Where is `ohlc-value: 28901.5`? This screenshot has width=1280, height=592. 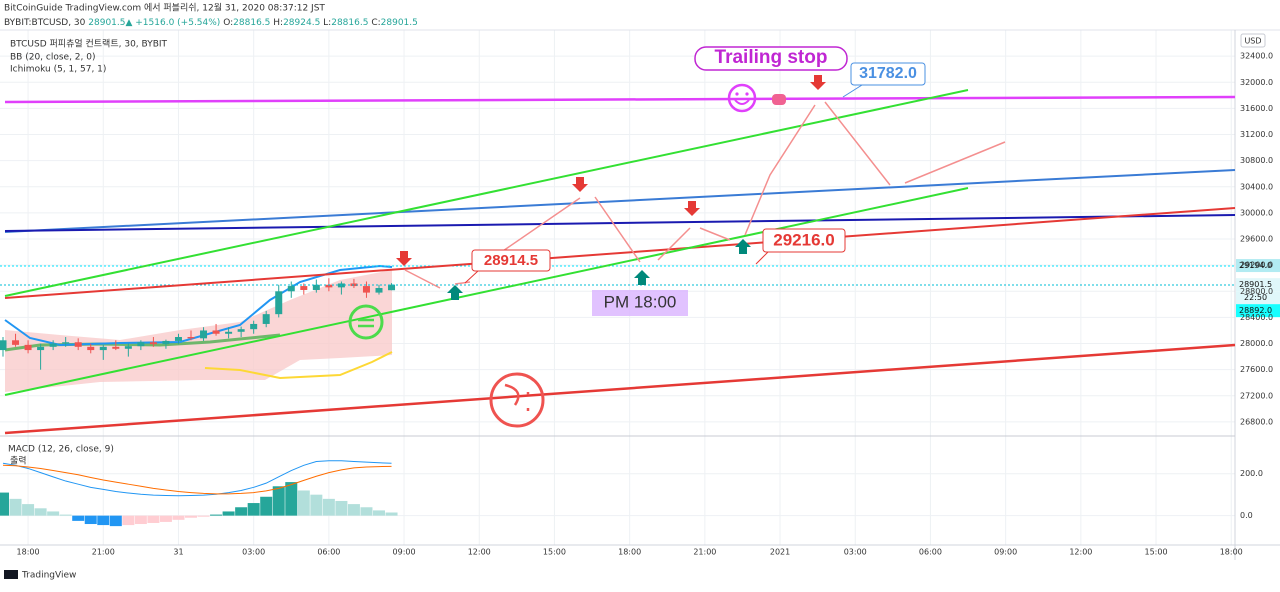 ohlc-value: 28901.5 is located at coordinates (399, 23).